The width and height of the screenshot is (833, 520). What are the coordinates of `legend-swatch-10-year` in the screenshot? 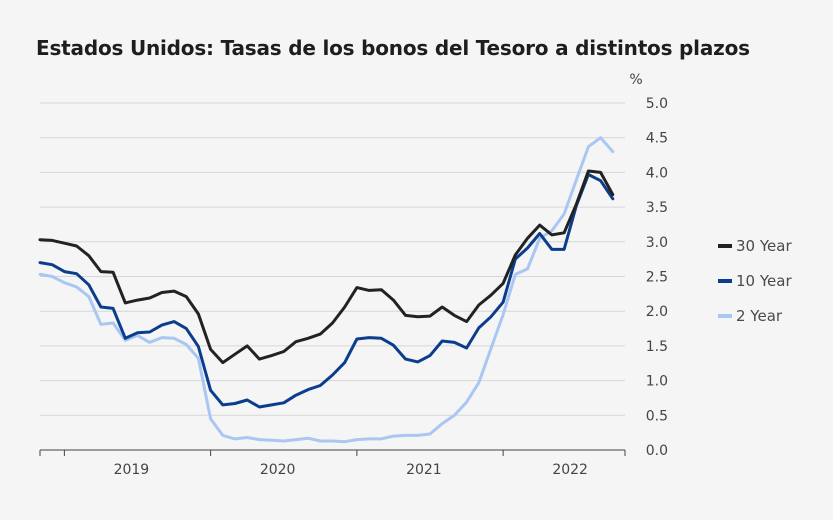 It's located at (725, 280).